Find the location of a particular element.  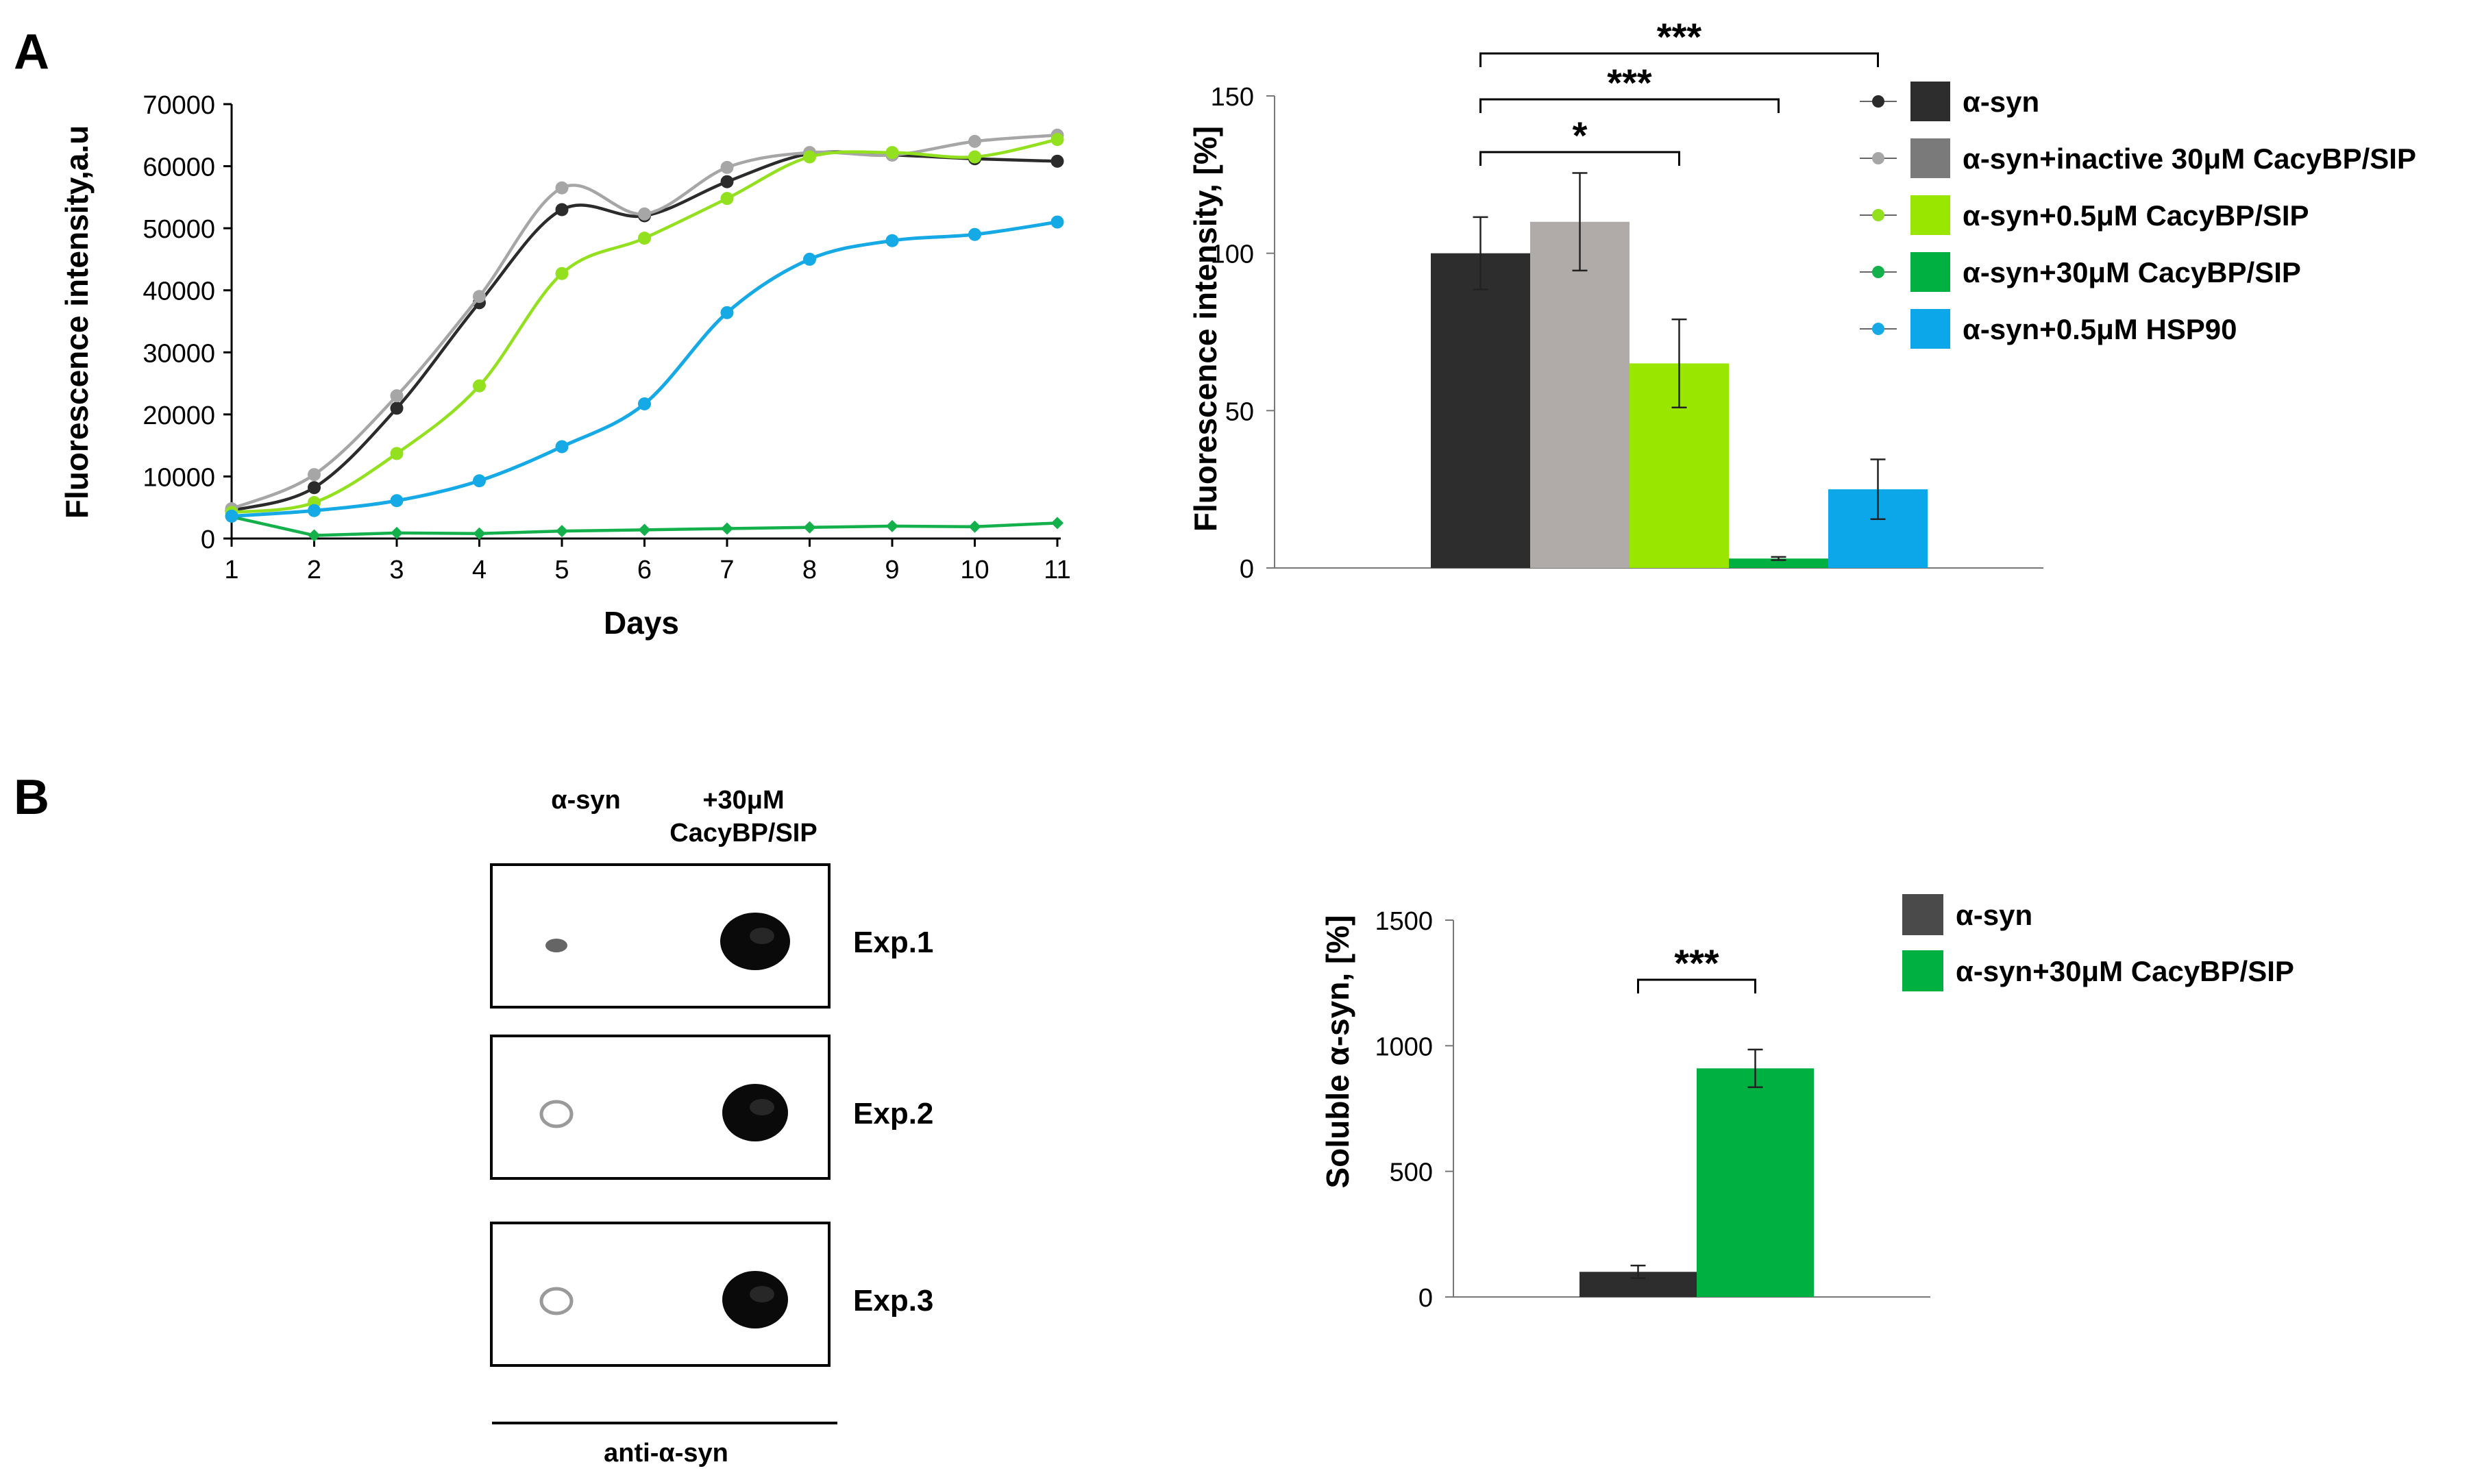

blot-col2-label-line1: +30μM is located at coordinates (743, 801).